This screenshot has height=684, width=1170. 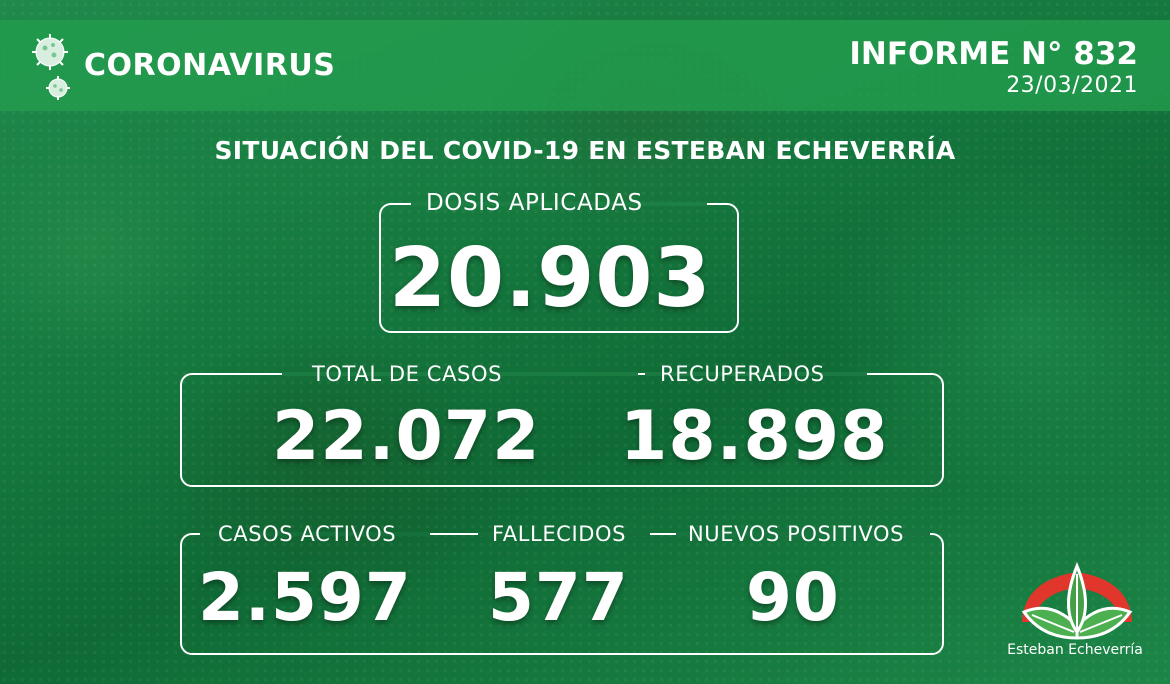 What do you see at coordinates (305, 597) in the screenshot?
I see `casos-activos-value: 2.597` at bounding box center [305, 597].